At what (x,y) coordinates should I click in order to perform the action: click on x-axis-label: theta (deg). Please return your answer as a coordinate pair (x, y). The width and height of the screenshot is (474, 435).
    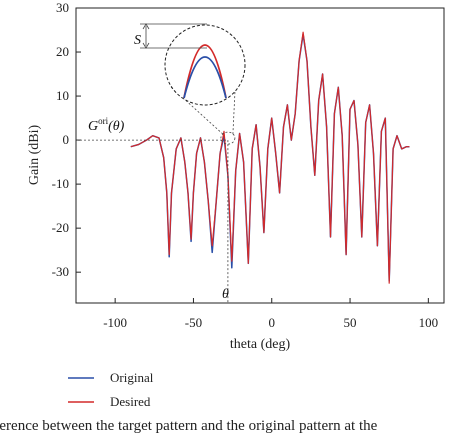
    Looking at the image, I should click on (260, 344).